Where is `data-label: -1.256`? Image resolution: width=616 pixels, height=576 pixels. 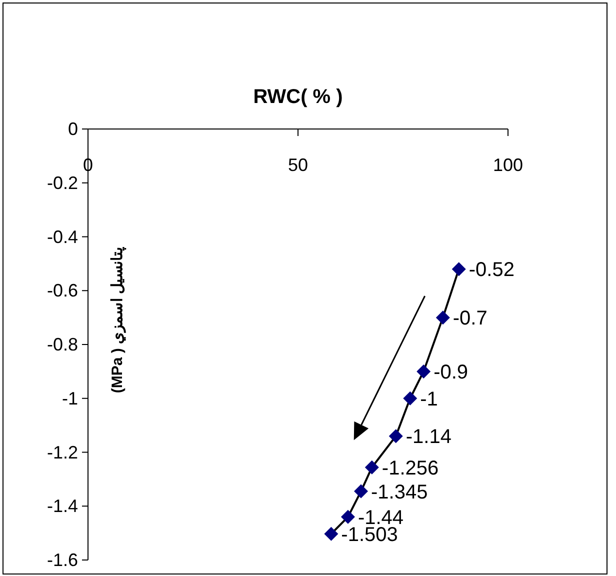 data-label: -1.256 is located at coordinates (410, 468).